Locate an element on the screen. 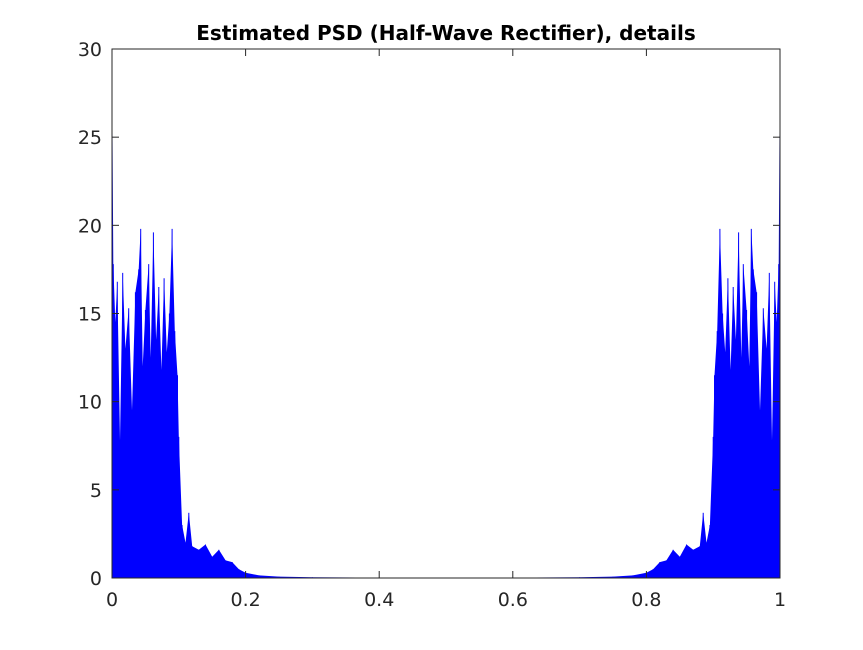  x-tick-label: 0.2 is located at coordinates (245, 600).